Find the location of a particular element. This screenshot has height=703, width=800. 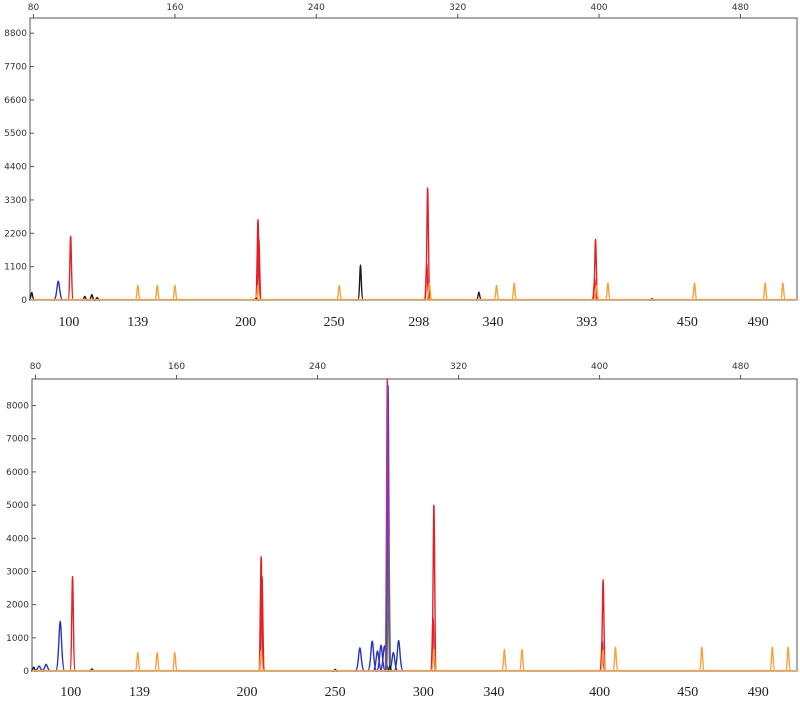

peak-magenta is located at coordinates (387, 525).